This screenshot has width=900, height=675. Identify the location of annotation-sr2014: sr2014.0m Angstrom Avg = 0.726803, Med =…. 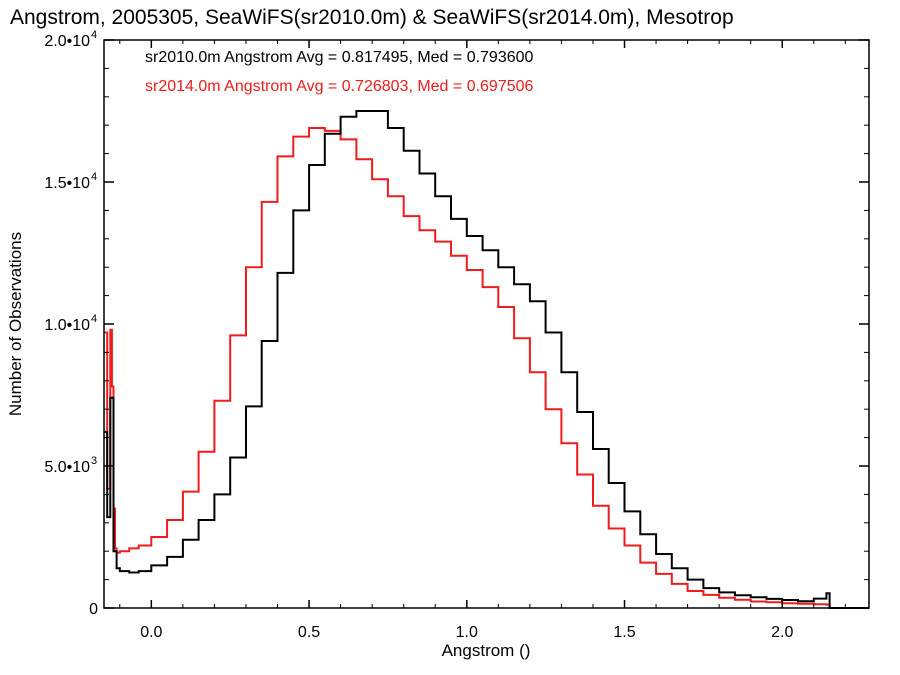
(339, 86).